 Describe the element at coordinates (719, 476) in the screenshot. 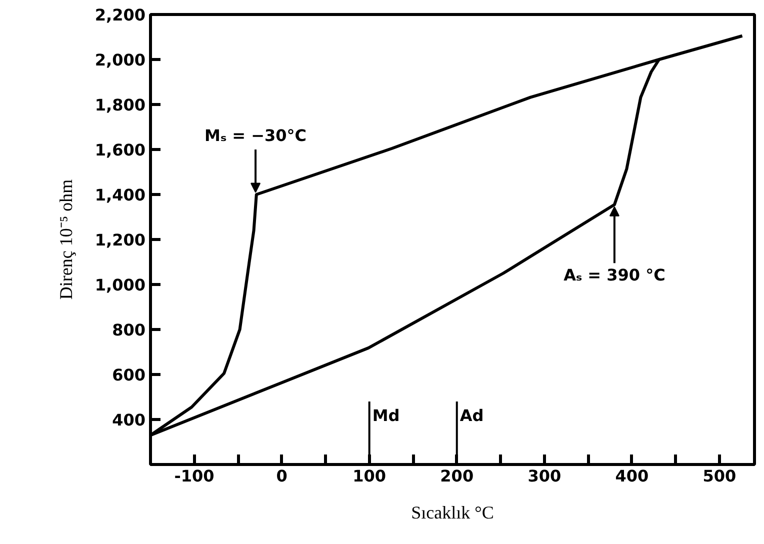

I see `x-tick-label: 500` at that location.